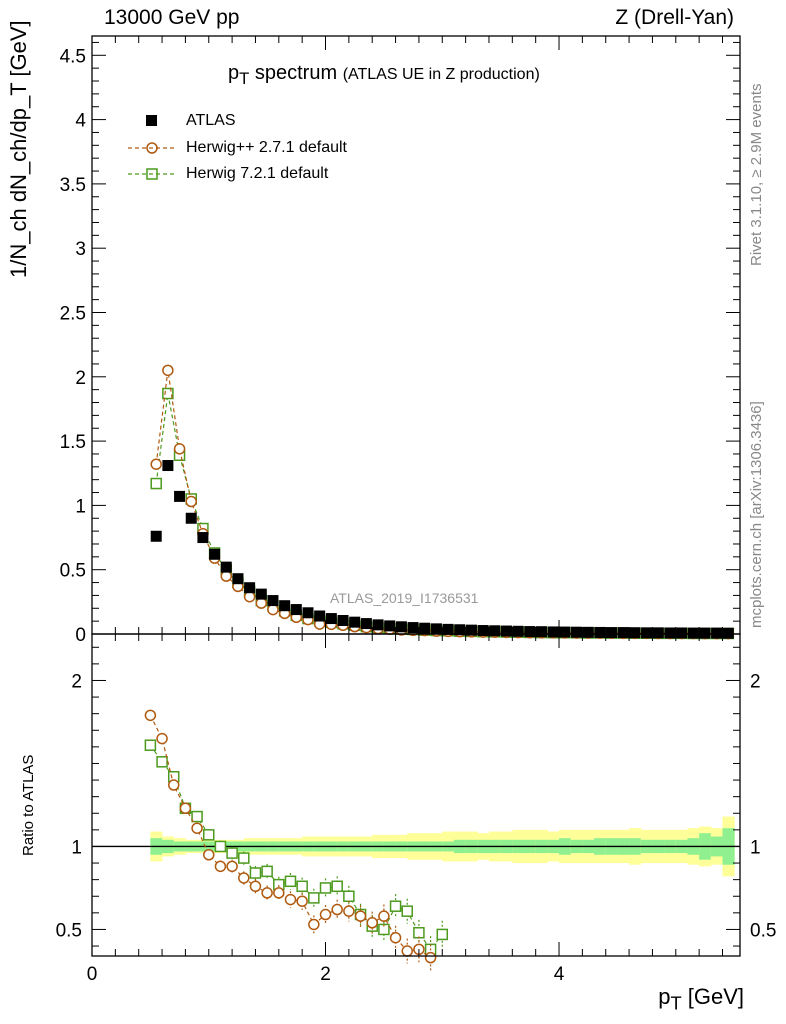  I want to click on x-tick-label: 2, so click(325, 974).